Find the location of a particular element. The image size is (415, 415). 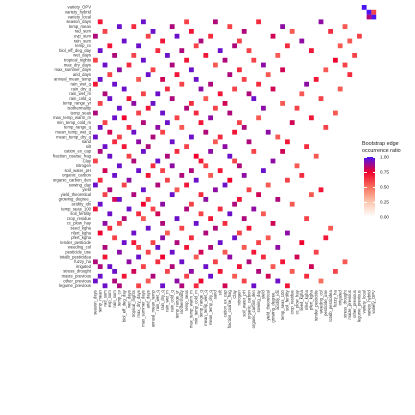

column-label: cc_plow_hay is located at coordinates (296, 301).